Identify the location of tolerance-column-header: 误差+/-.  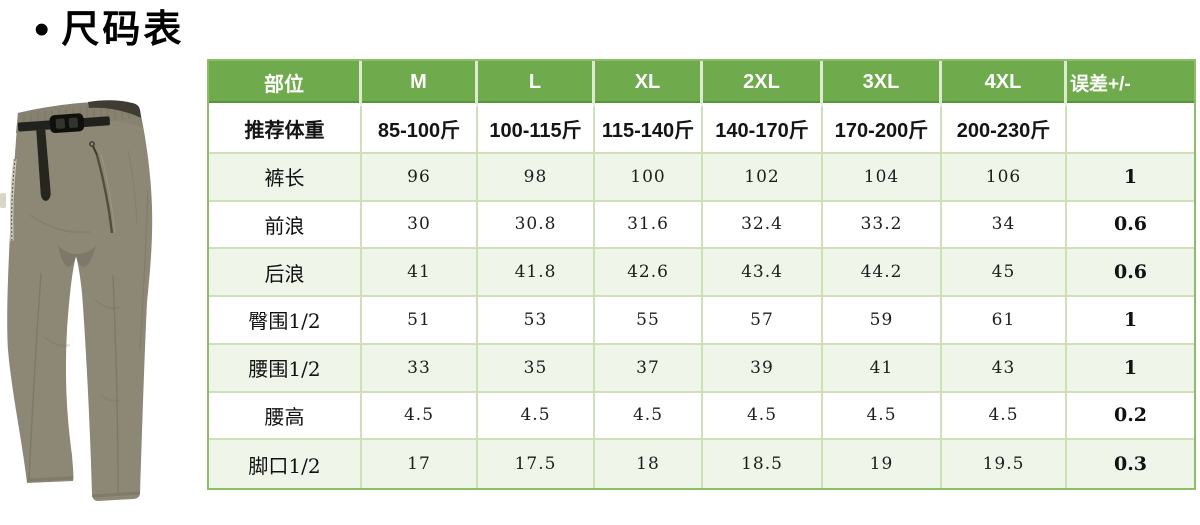
(1130, 83).